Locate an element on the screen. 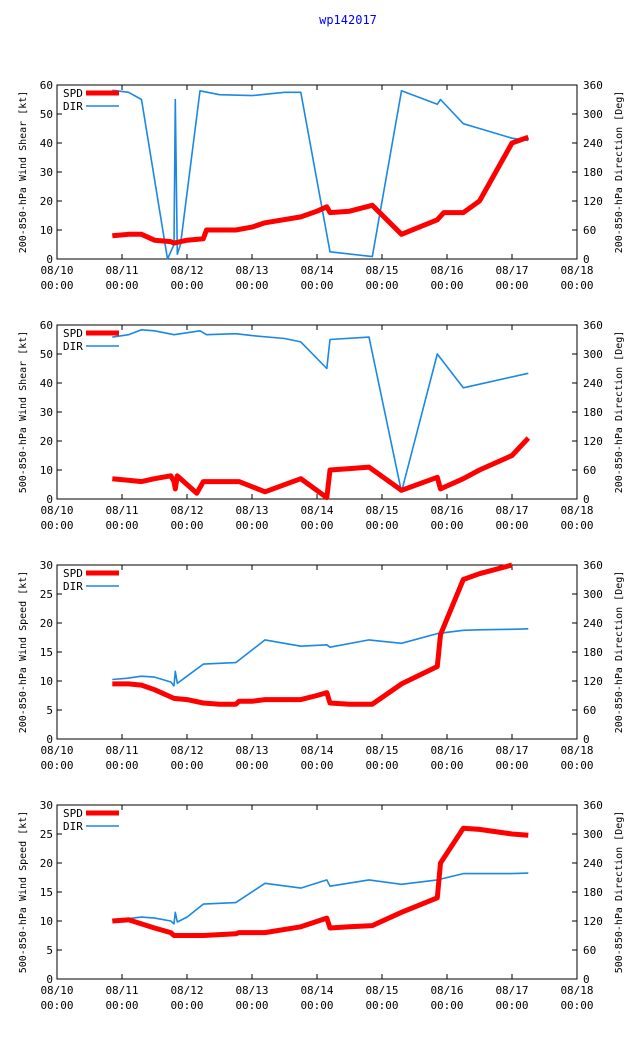  figure-title: wp142017 is located at coordinates (348, 20).